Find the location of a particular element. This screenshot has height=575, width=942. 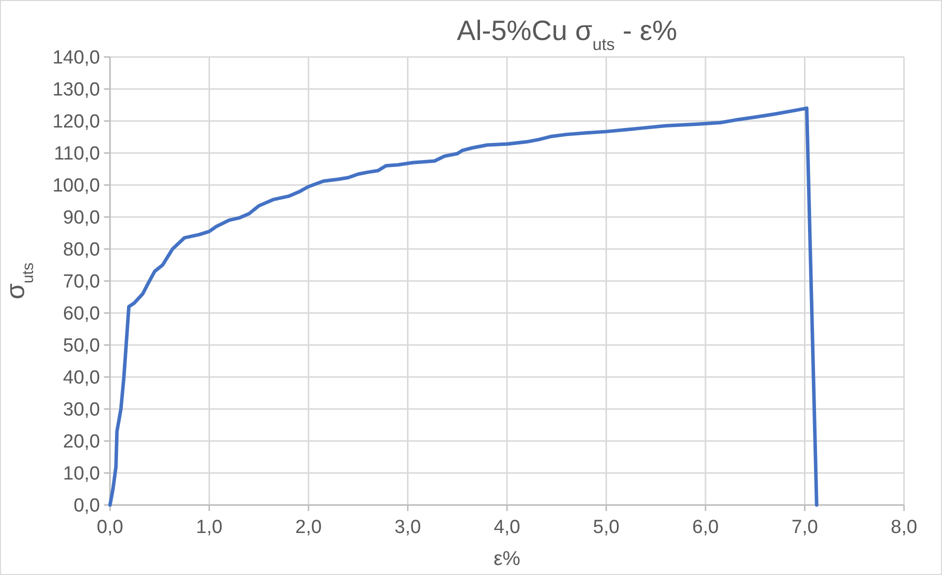

x-tick-label: 4,0 is located at coordinates (507, 527).